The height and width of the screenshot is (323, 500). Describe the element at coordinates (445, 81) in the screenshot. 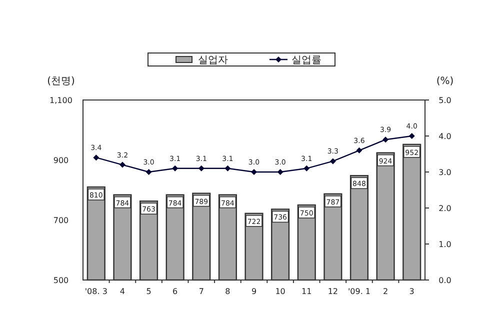

I see `y2-axis-title: (%)` at that location.